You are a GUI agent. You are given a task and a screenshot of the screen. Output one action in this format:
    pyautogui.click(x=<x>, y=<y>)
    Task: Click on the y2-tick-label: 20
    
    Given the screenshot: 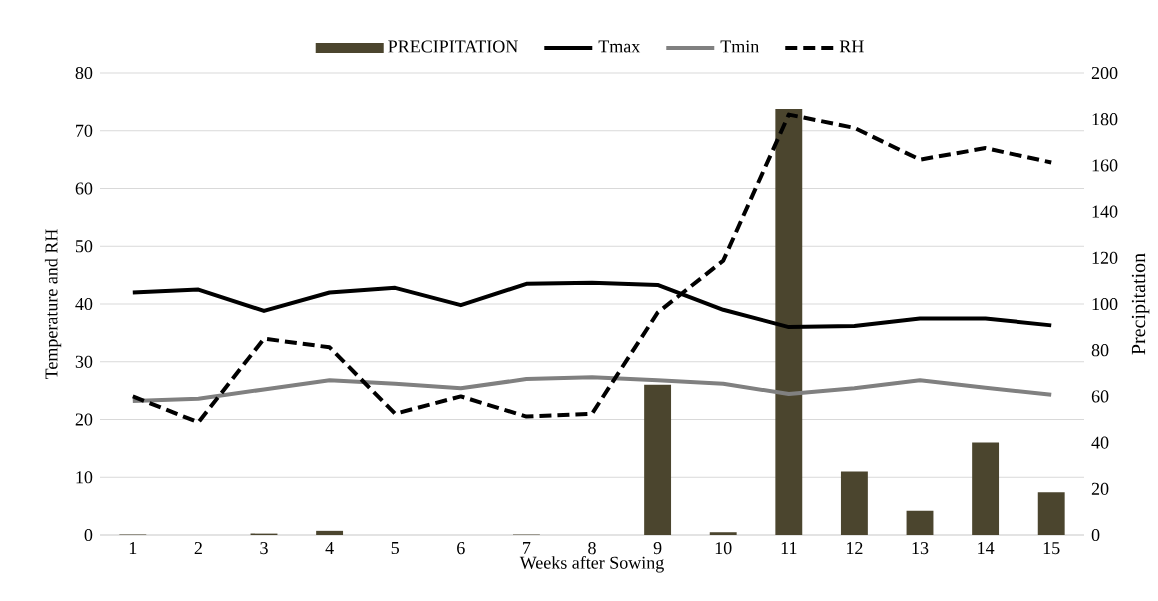 What is the action you would take?
    pyautogui.click(x=1100, y=488)
    